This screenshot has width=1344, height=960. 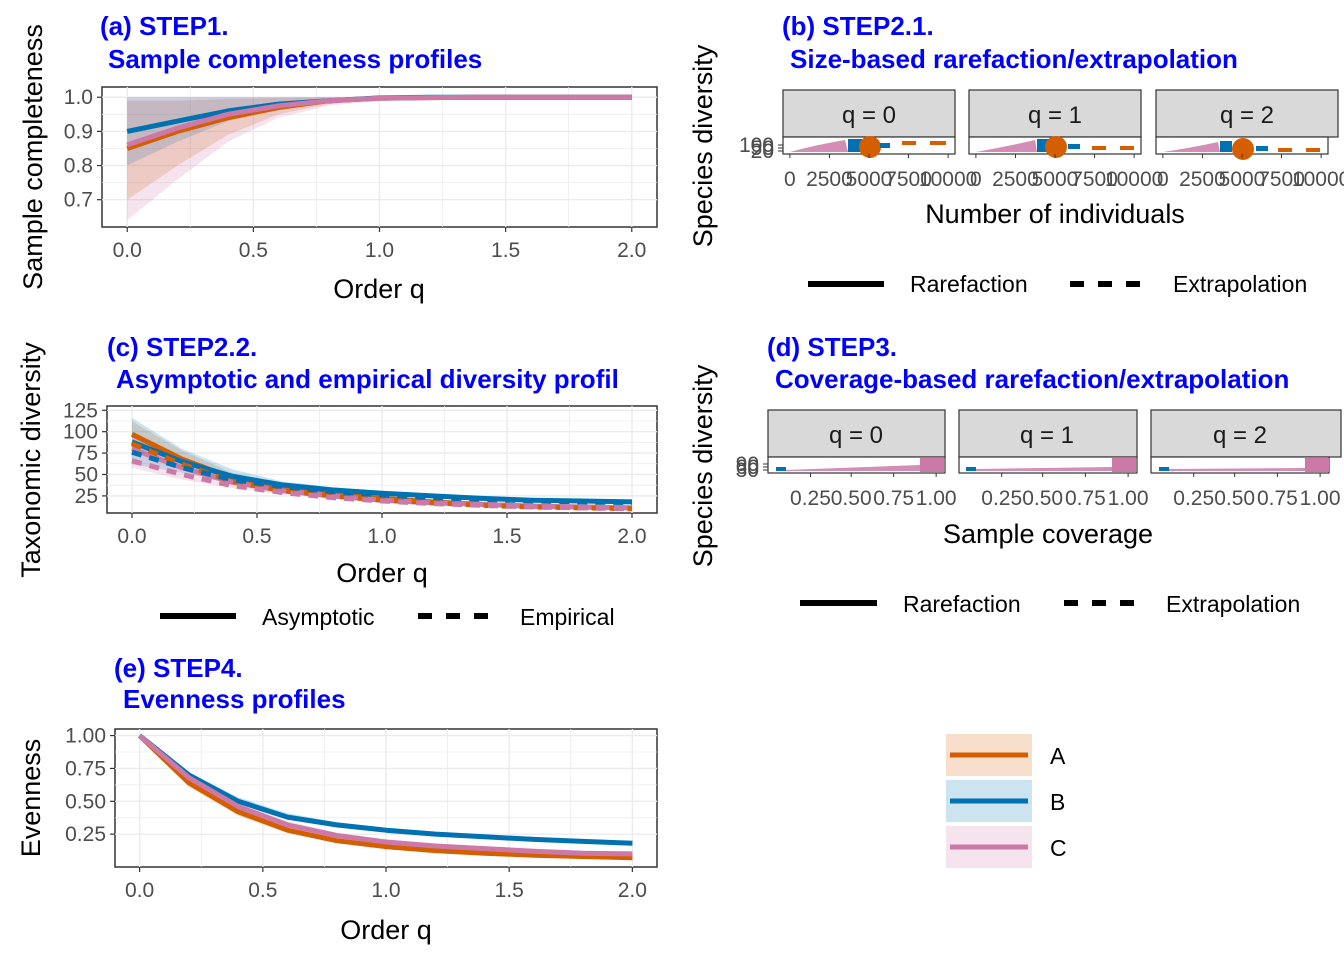 I want to click on panel-b-facet-q0: q = 0, so click(x=869, y=123).